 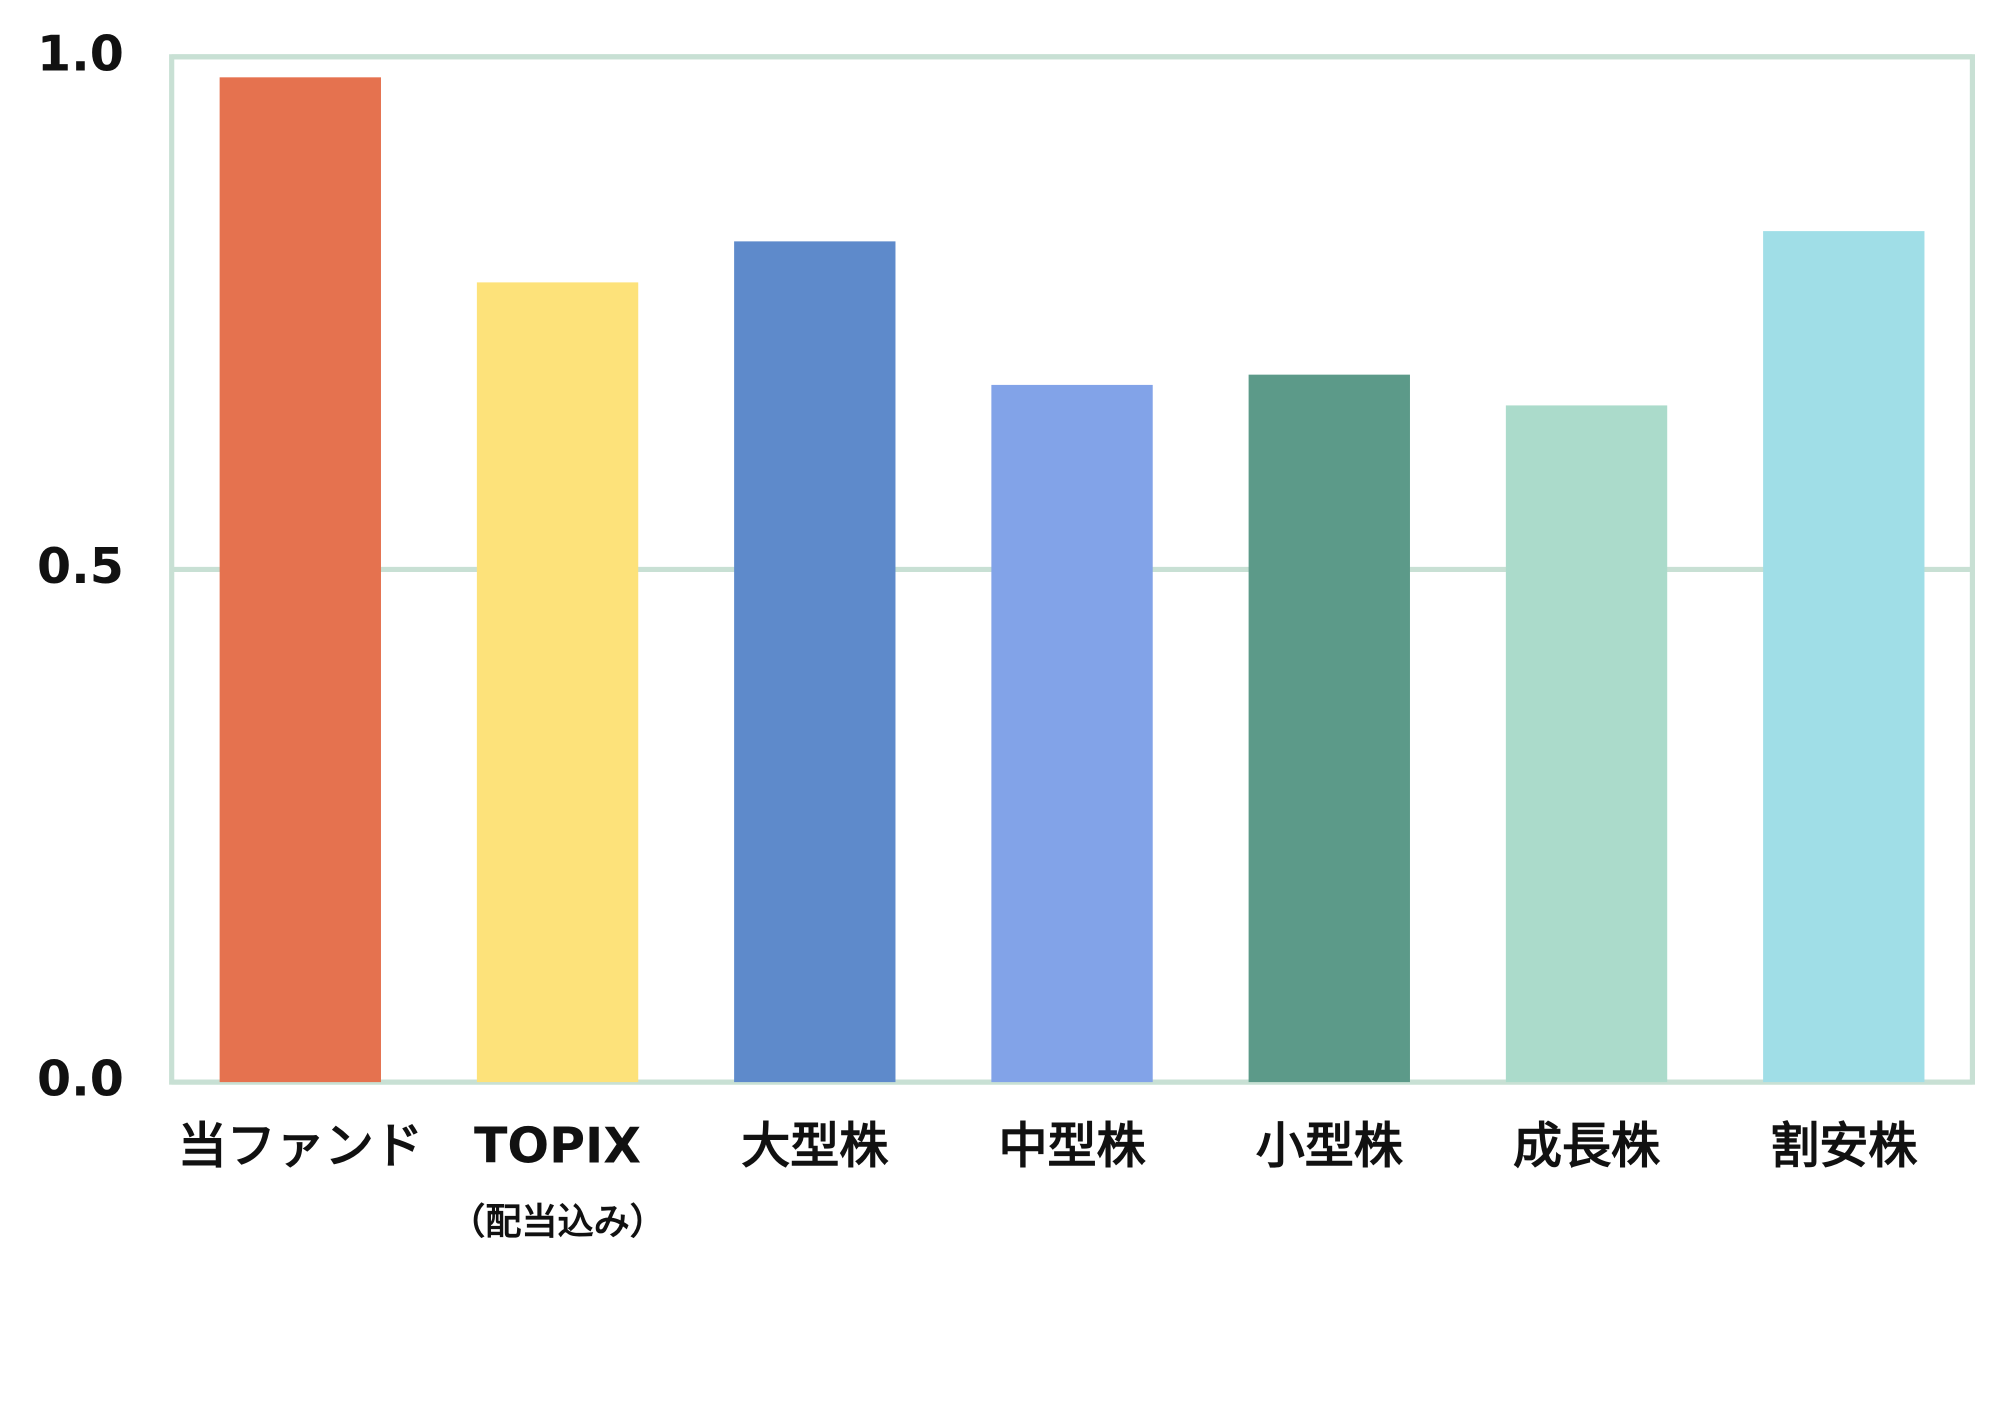 I want to click on y-tick-label: 1.0, so click(x=80, y=53).